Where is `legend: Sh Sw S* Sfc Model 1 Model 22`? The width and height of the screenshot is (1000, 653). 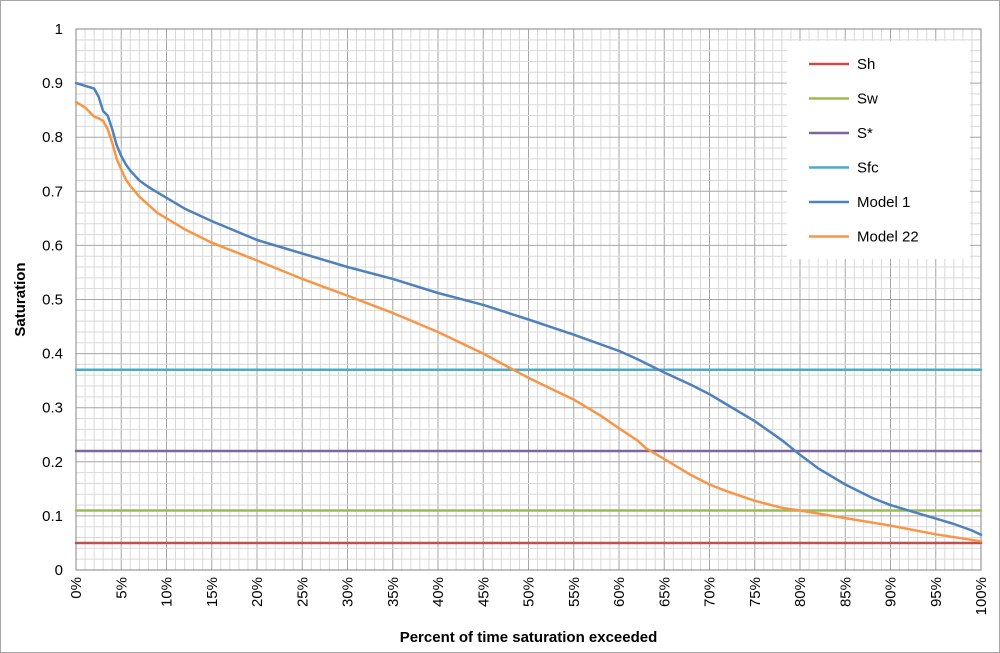 legend: Sh Sw S* Sfc Model 1 Model 22 is located at coordinates (878, 150).